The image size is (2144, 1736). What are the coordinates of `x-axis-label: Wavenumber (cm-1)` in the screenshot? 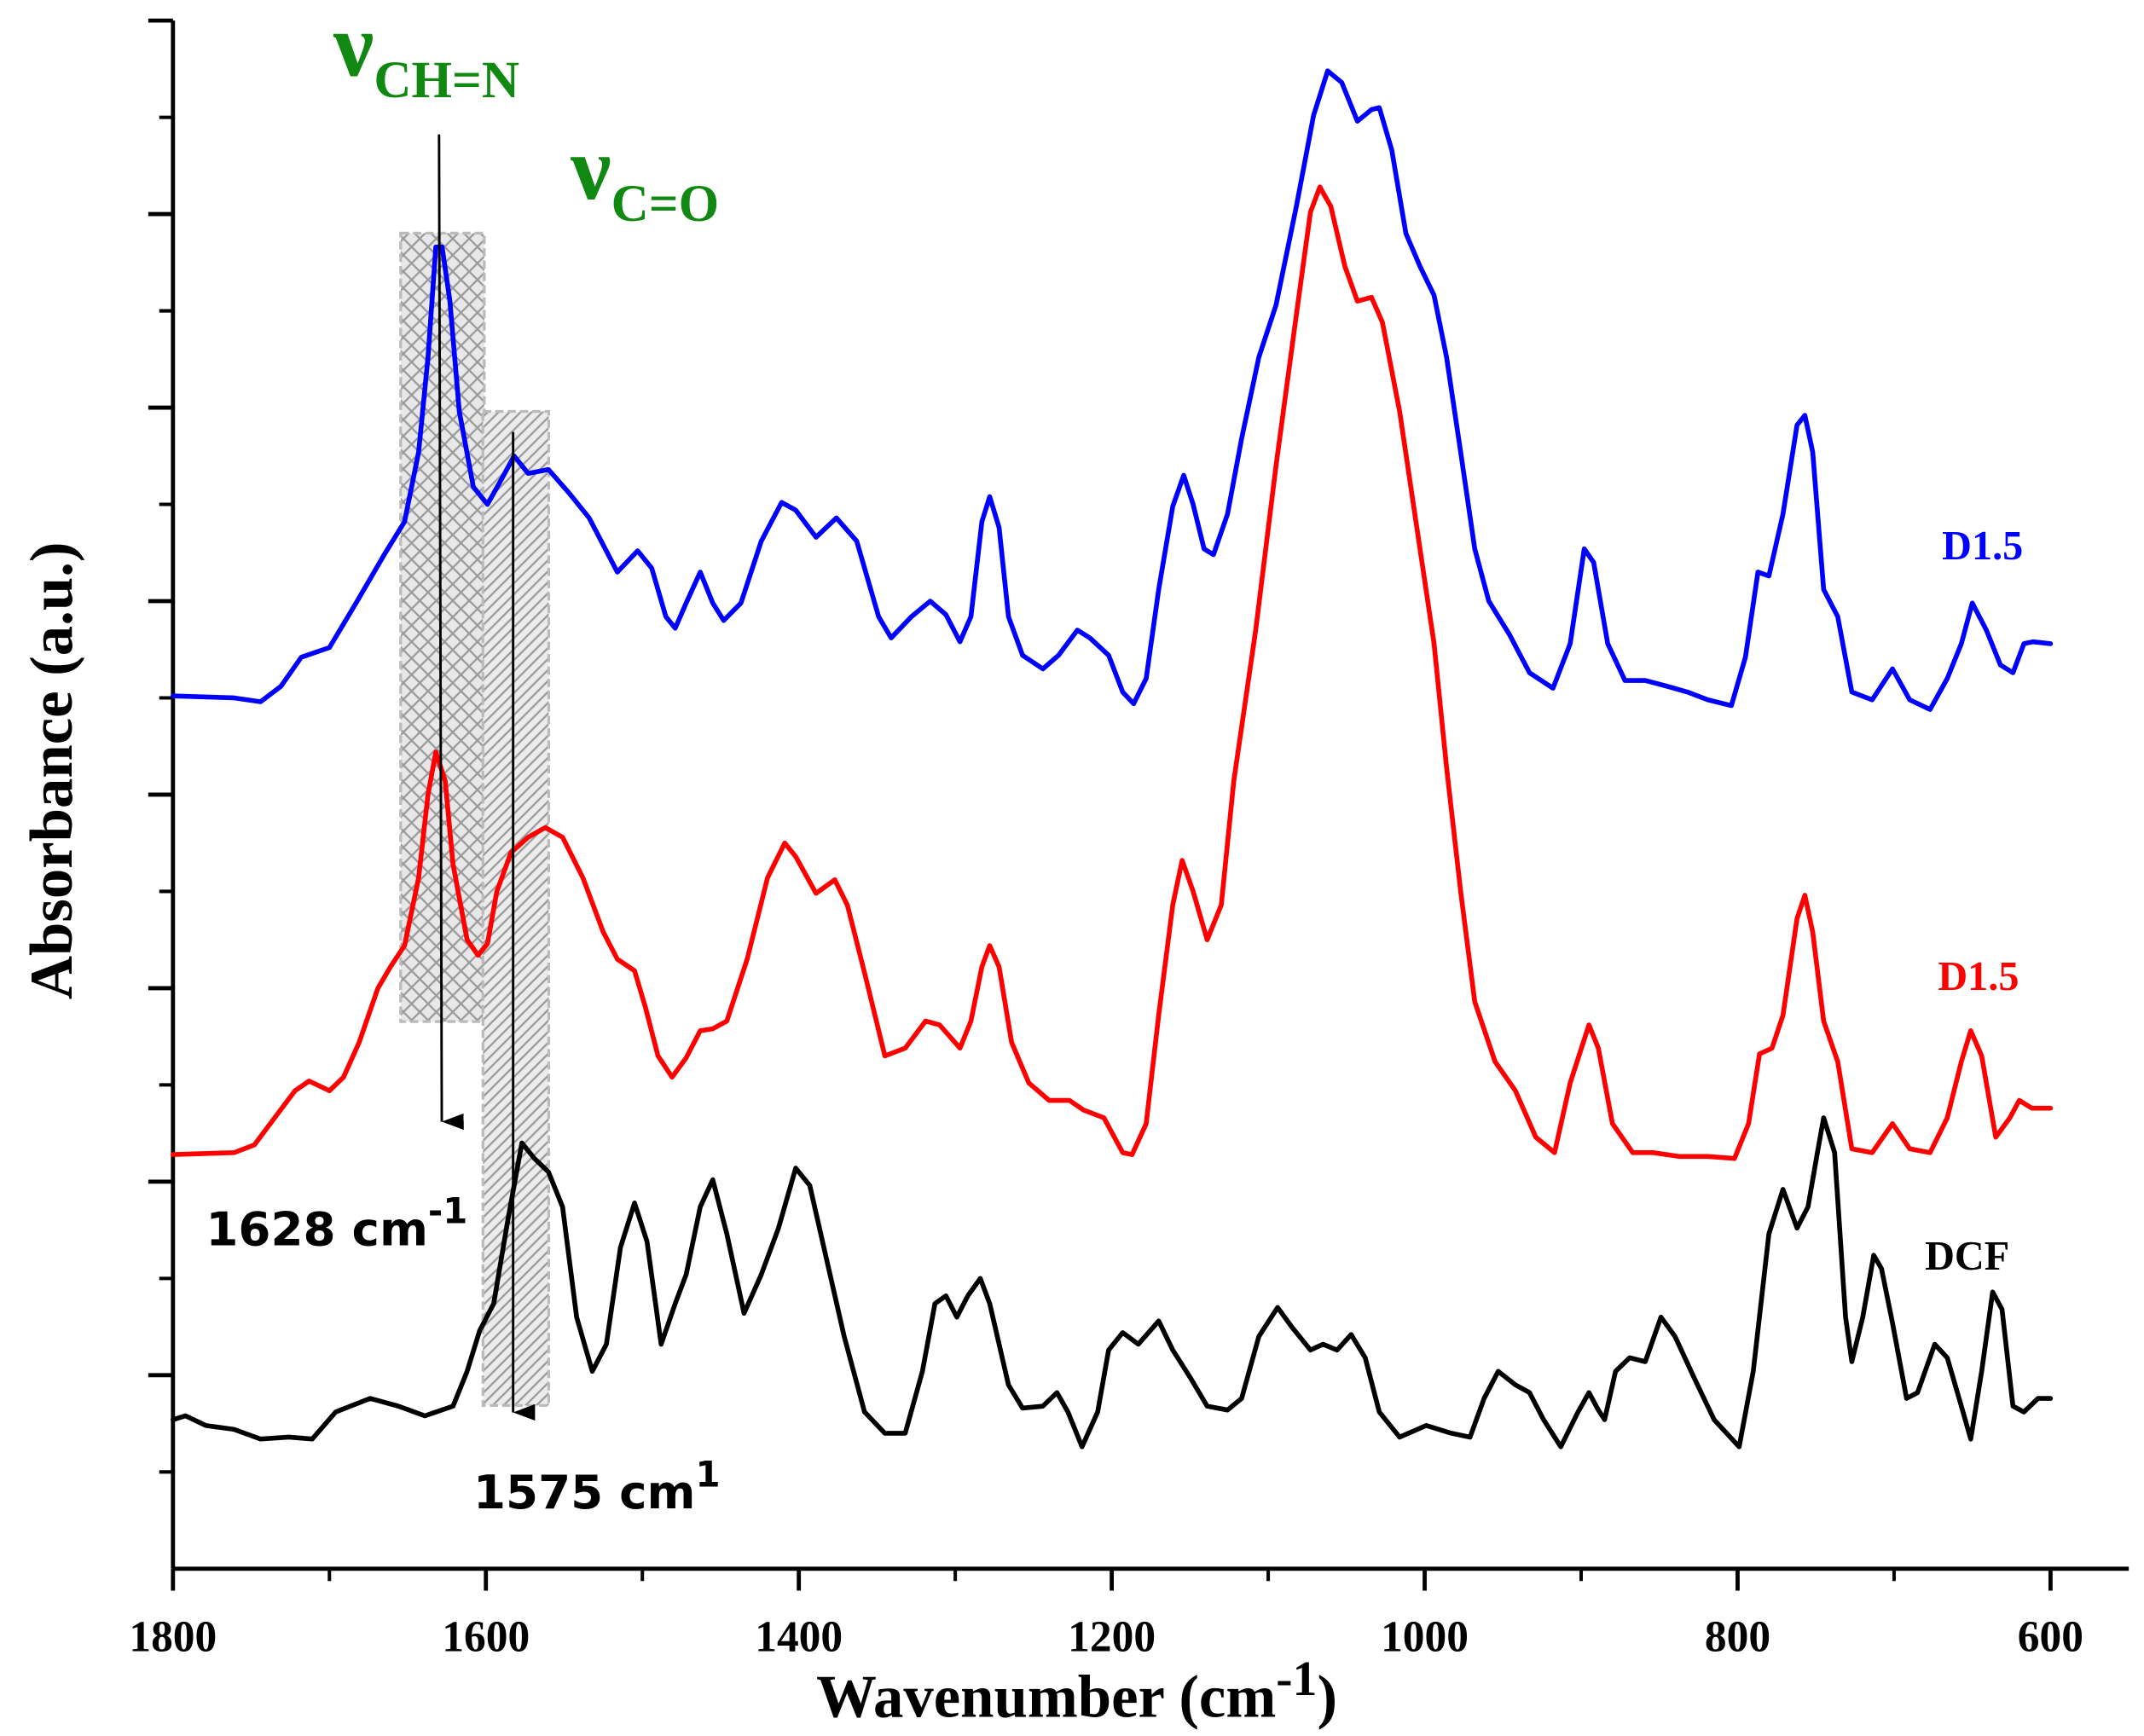 It's located at (1076, 1691).